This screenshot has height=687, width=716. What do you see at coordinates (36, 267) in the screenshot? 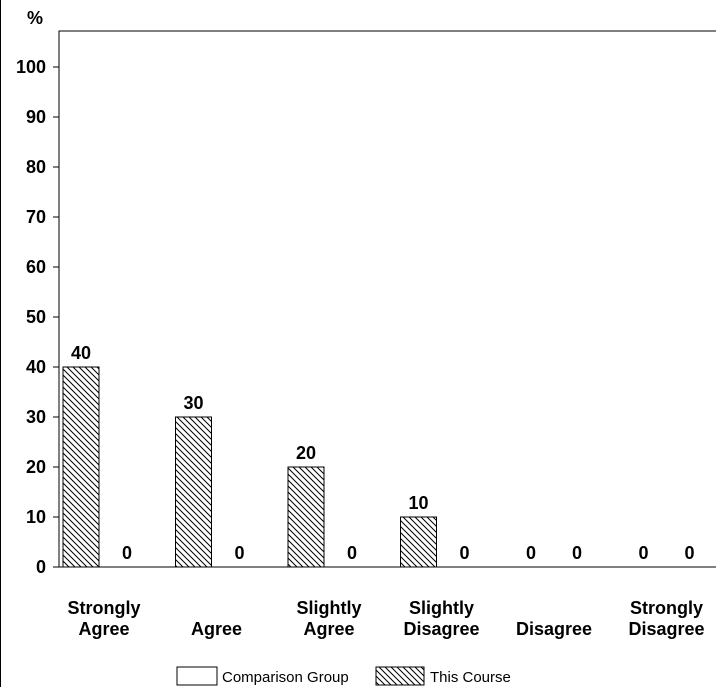
I see `y-tick-label-60: 60` at bounding box center [36, 267].